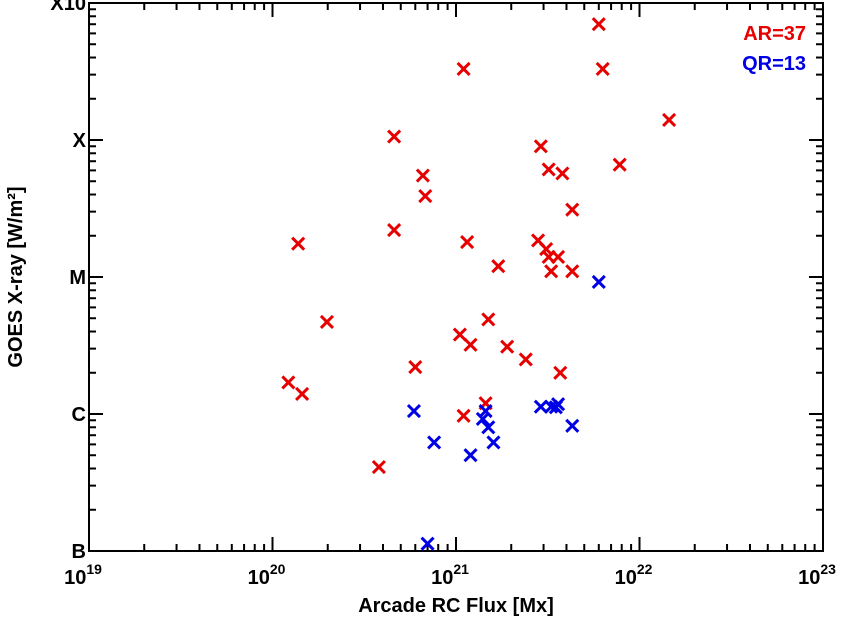 The width and height of the screenshot is (845, 617). I want to click on x-tick-label: 1023, so click(817, 575).